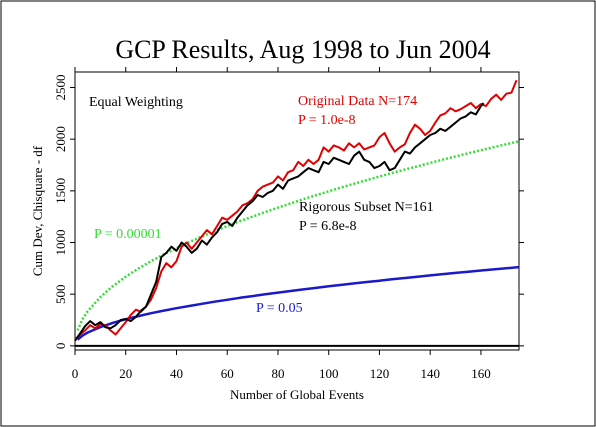  I want to click on y-tick-label: 1500, so click(60, 191).